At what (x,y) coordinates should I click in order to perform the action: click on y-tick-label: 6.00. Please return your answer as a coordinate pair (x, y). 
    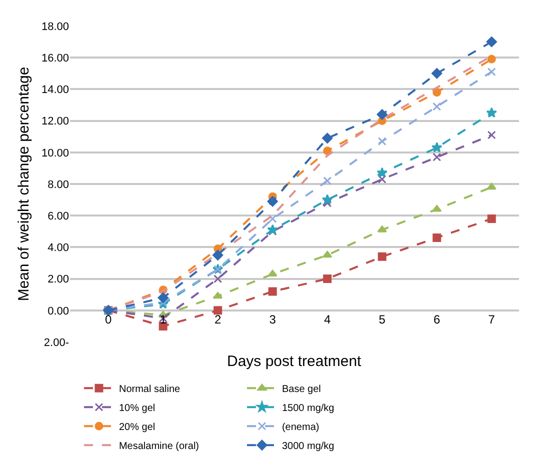
    Looking at the image, I should click on (58, 216).